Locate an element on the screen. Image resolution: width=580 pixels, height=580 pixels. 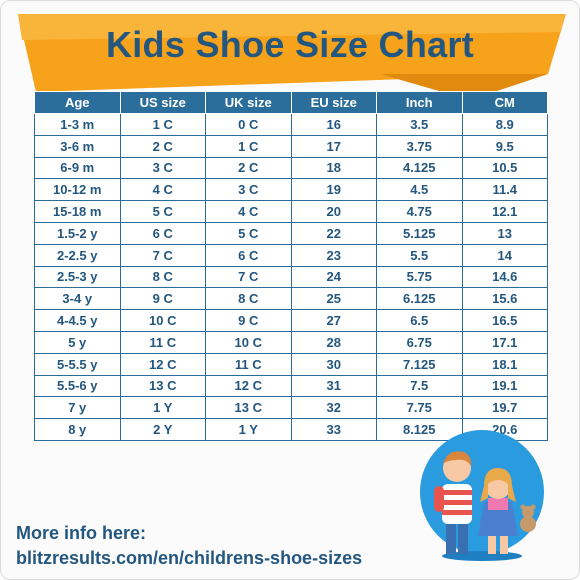
table-cell: 5 y is located at coordinates (77, 342).